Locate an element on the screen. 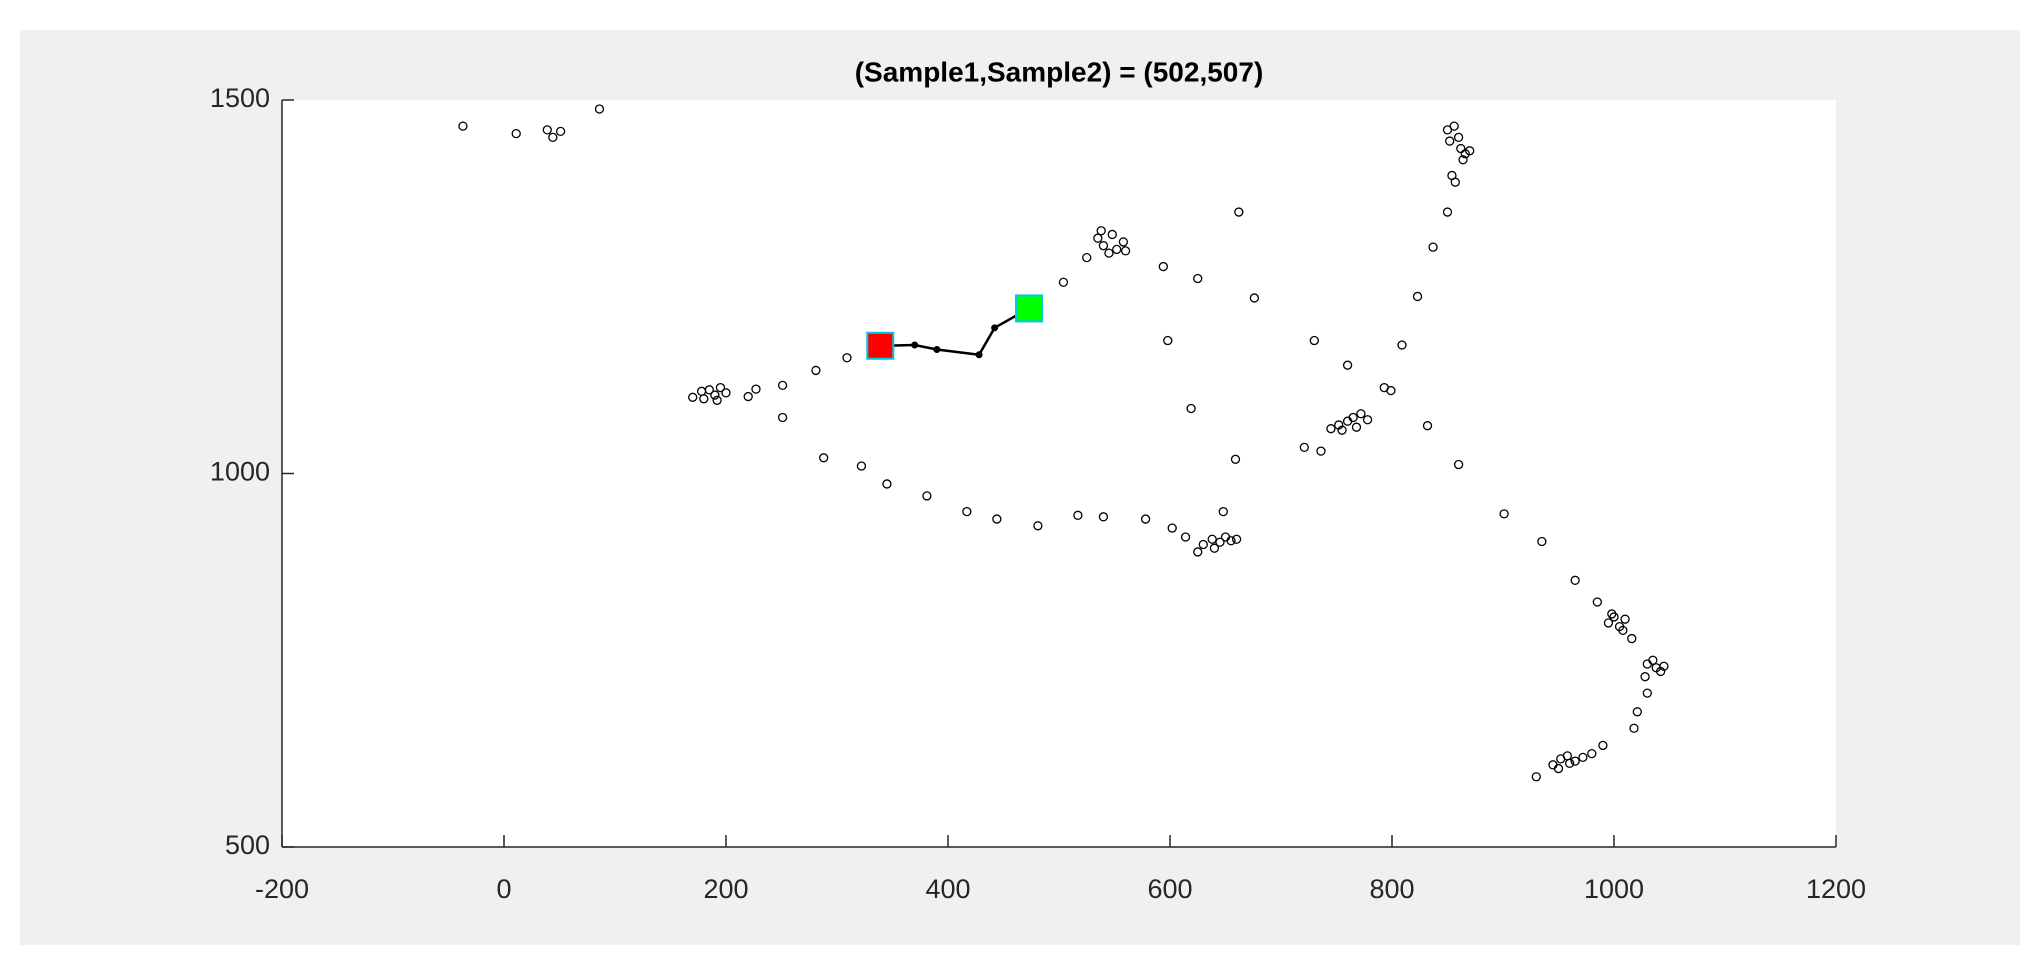  chart-title: (Sample1,Sample2) = (502,507) is located at coordinates (1059, 71).